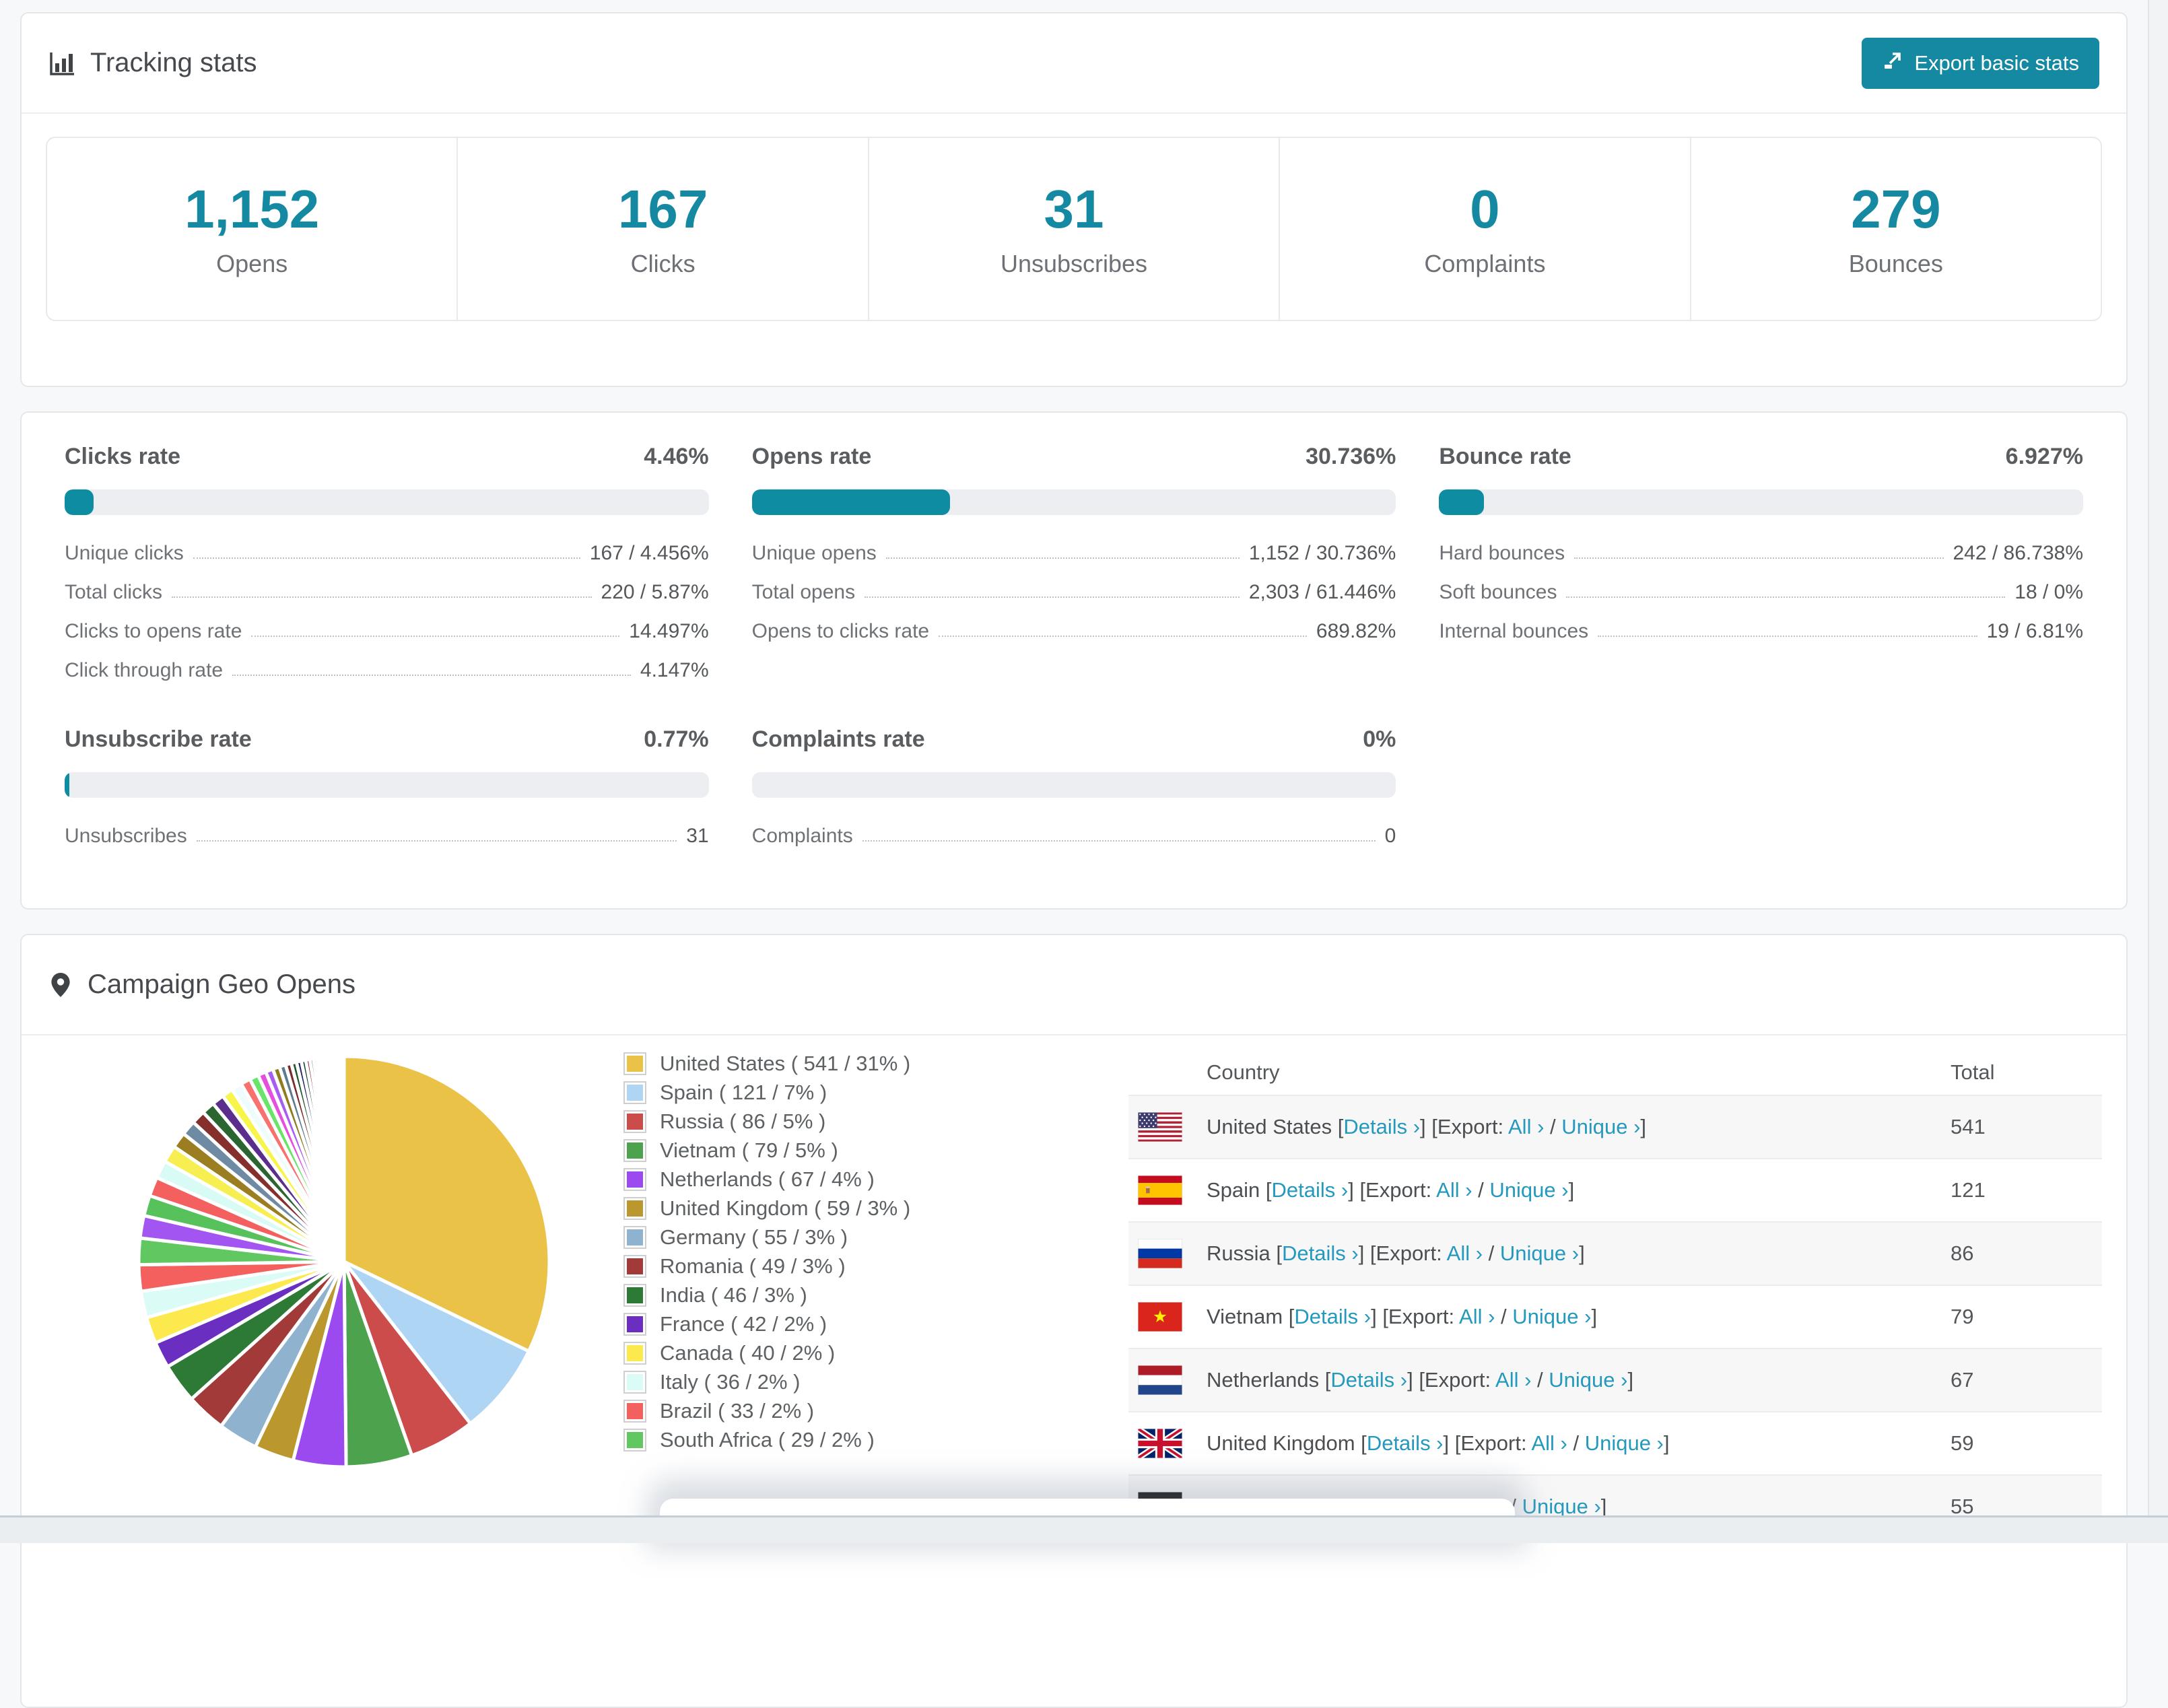  I want to click on legend-label: India ( 46 / 3% ), so click(733, 1295).